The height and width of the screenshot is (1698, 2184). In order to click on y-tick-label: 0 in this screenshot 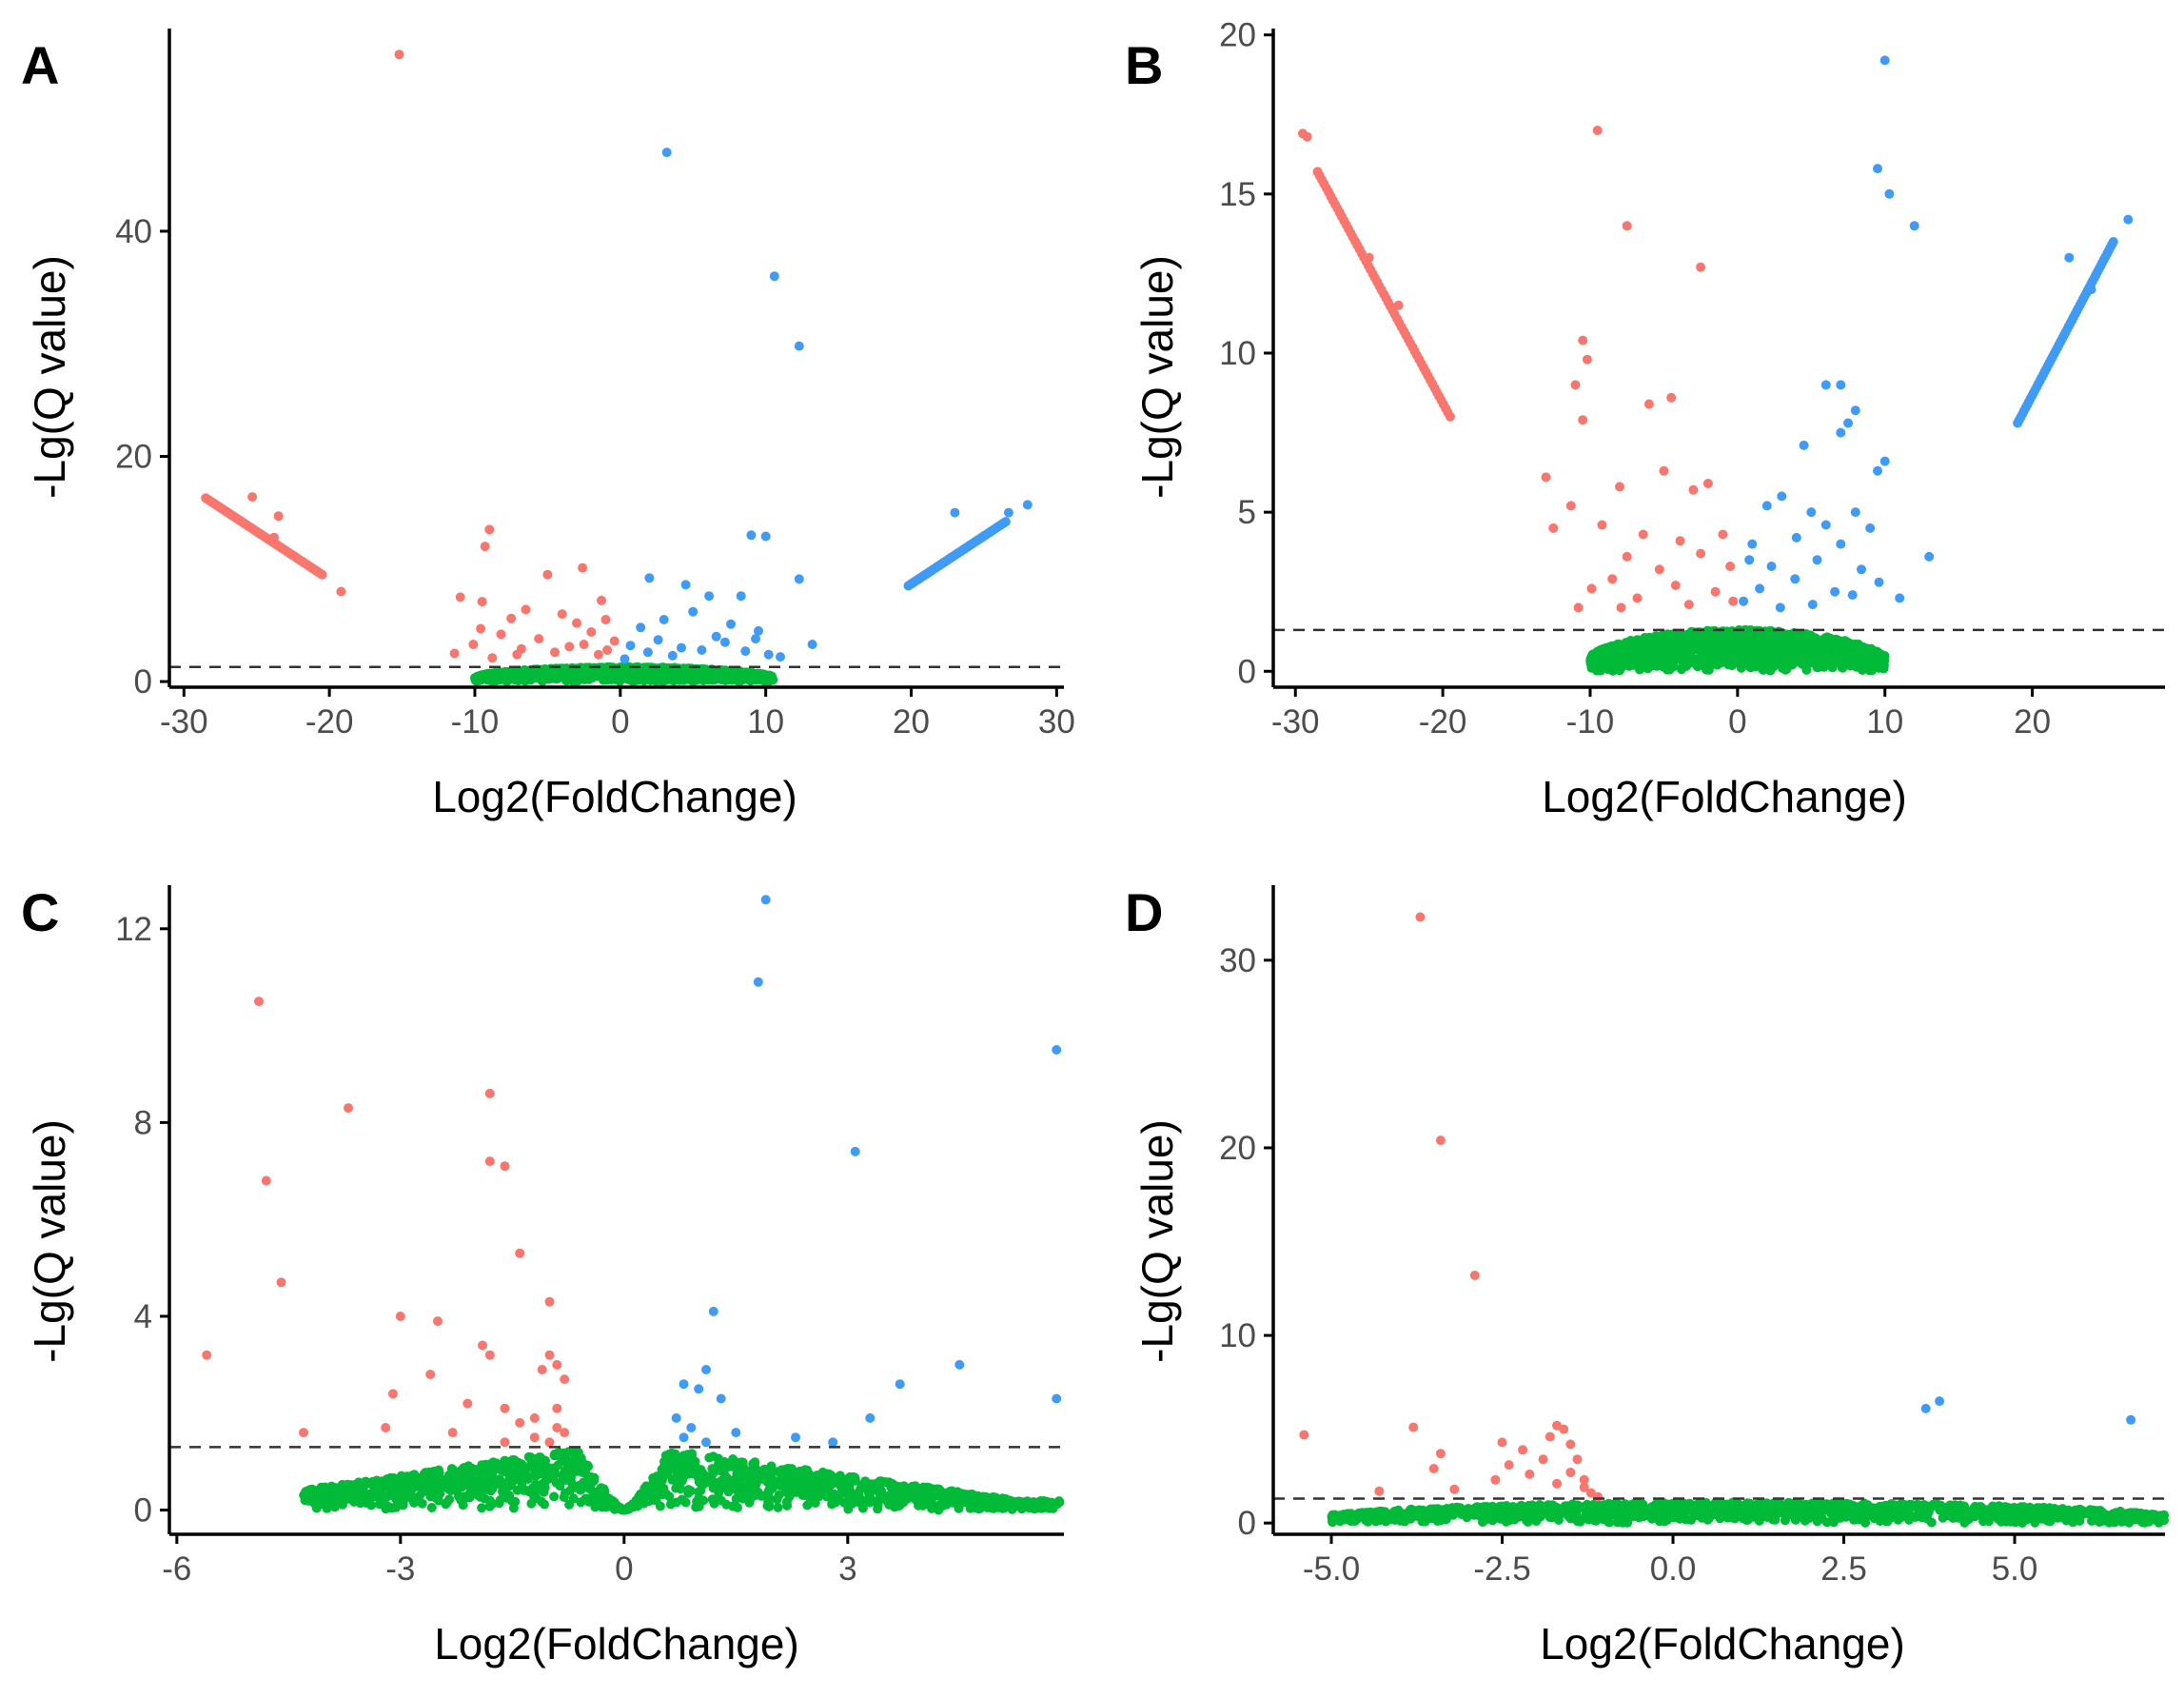, I will do `click(143, 682)`.